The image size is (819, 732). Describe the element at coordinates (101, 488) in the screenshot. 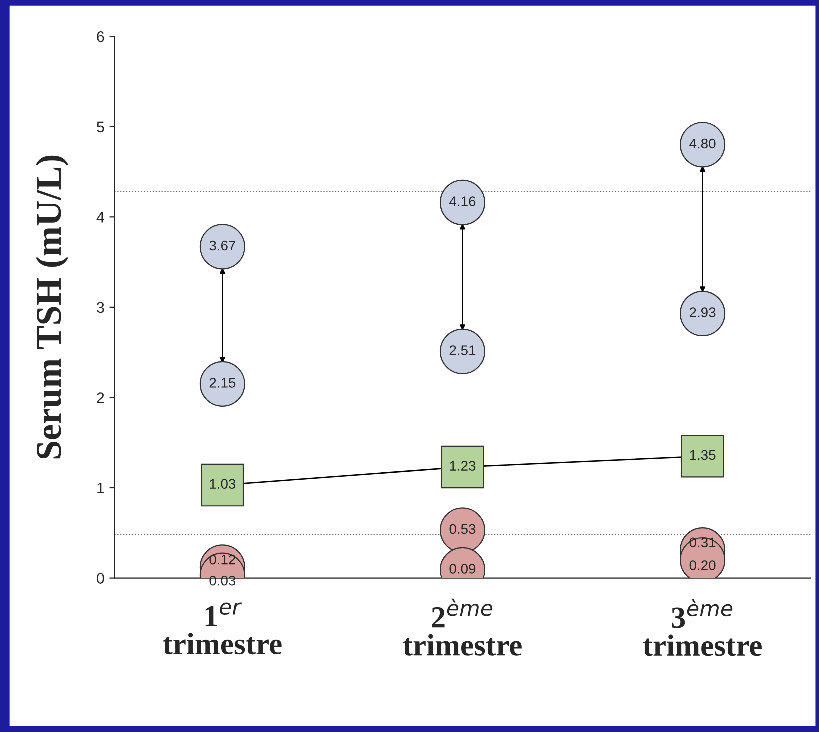

I see `y-tick-label: 1` at that location.